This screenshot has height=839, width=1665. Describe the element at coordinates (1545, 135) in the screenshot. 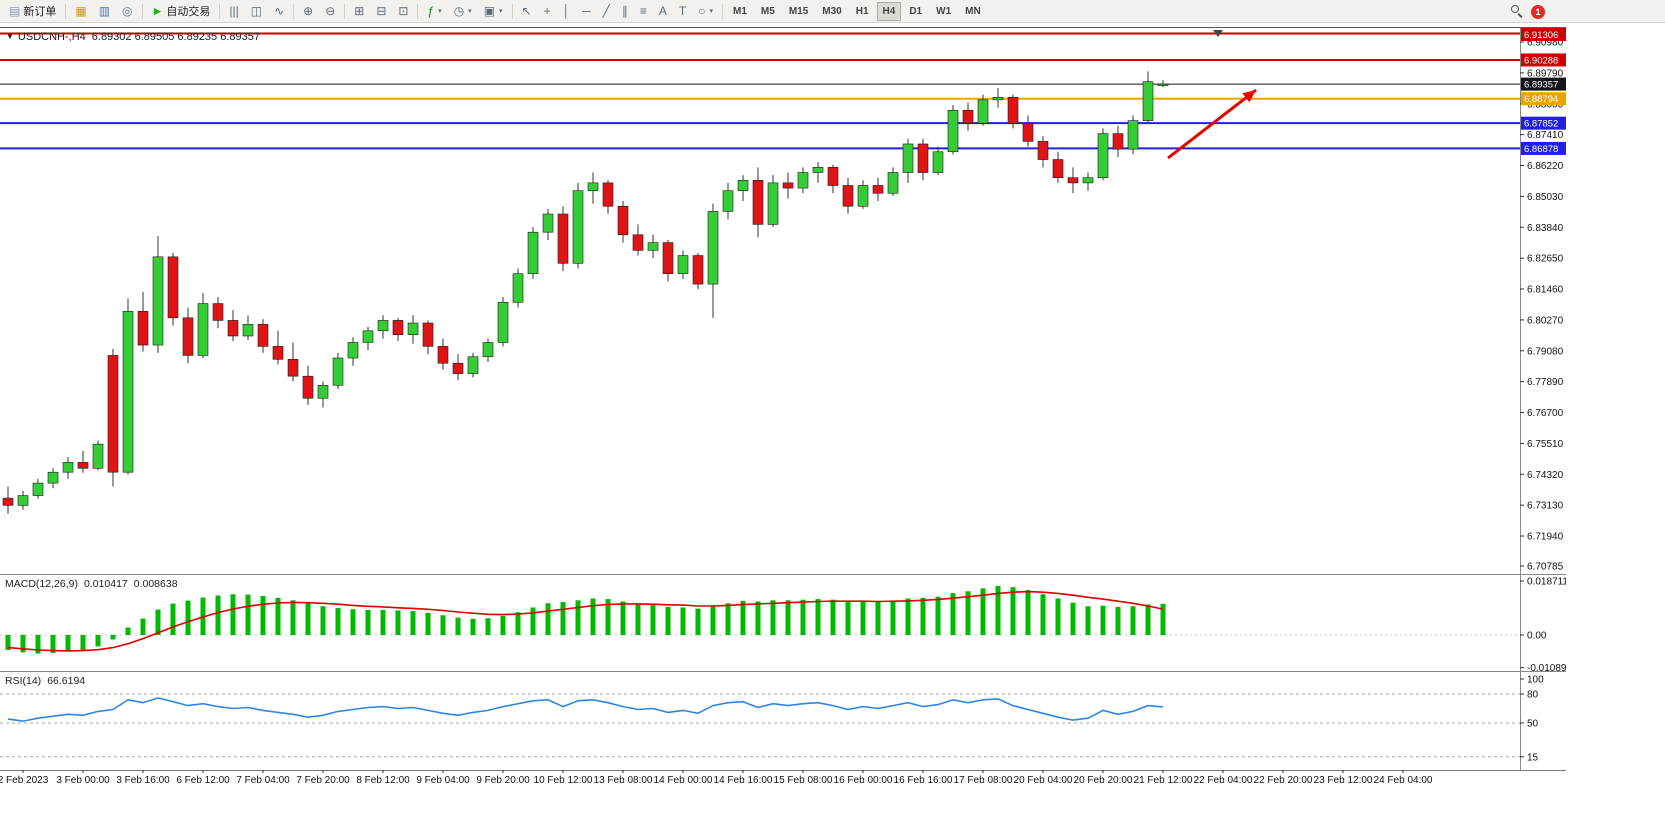

I see `price-axis-label: 6.87410` at that location.